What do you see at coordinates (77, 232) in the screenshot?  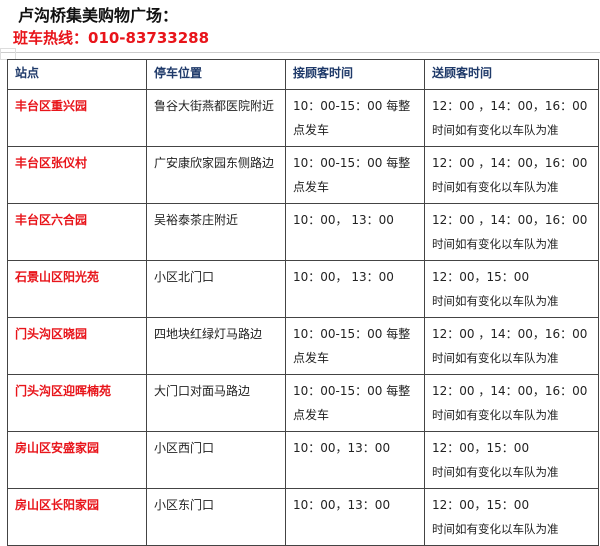 I see `station: 丰台区六合园` at bounding box center [77, 232].